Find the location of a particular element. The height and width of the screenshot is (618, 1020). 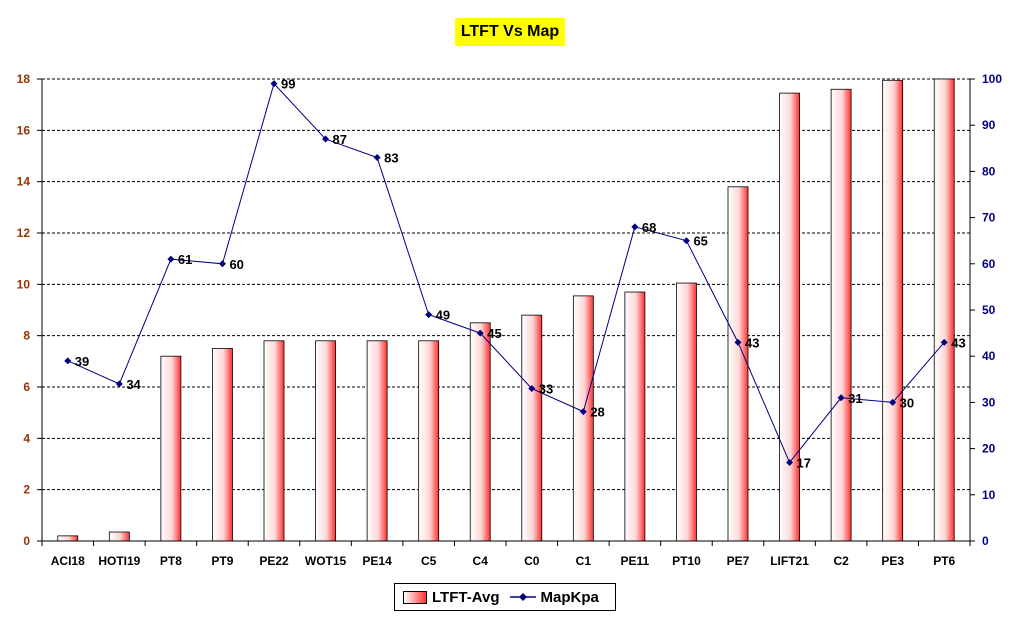

legend-line-swatch is located at coordinates (522, 597).